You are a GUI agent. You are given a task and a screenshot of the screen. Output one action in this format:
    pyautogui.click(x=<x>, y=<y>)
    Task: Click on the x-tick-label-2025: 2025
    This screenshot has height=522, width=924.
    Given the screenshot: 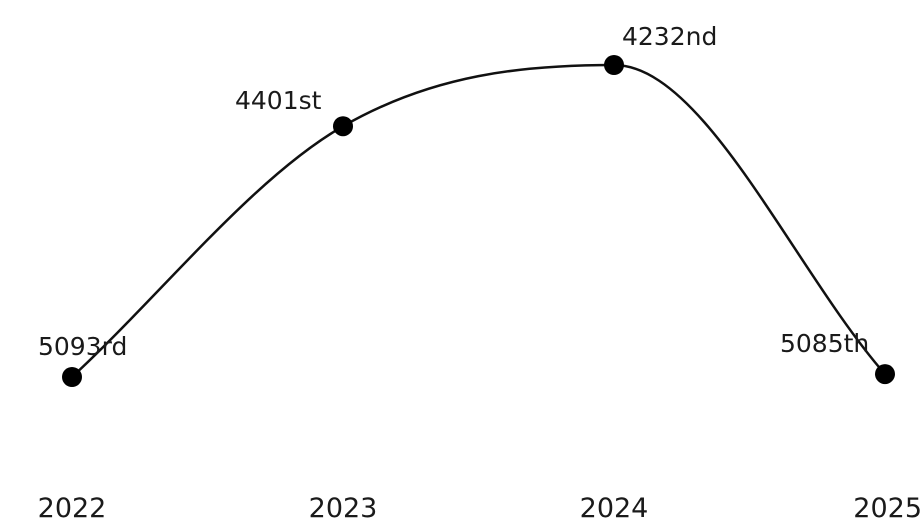 What is the action you would take?
    pyautogui.click(x=887, y=507)
    